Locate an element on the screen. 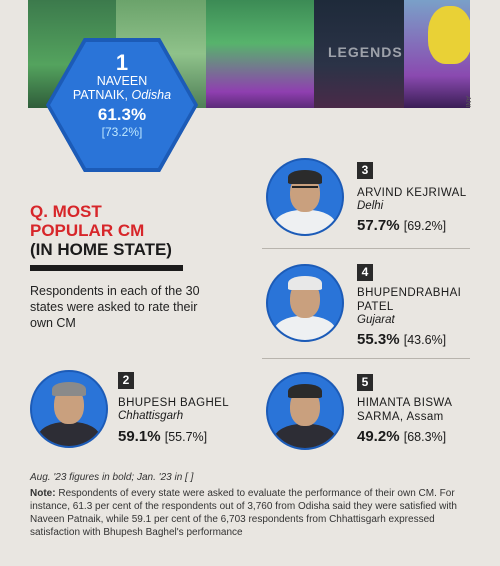 Image resolution: width=500 pixels, height=566 pixels. photo-watermark: LEGENDS is located at coordinates (365, 52).